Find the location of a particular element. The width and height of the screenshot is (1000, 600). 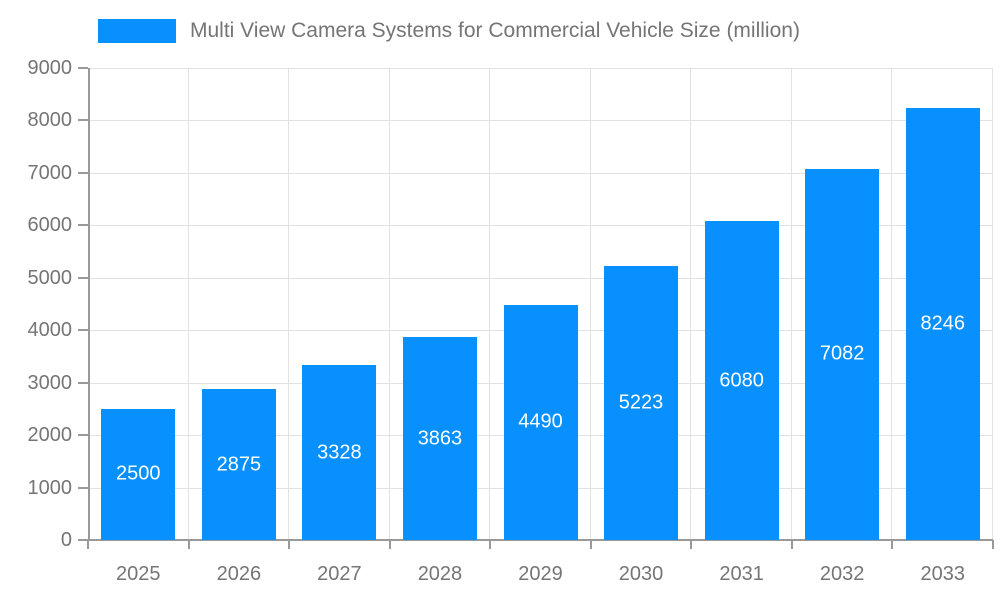

bar-value-label: 2875 is located at coordinates (239, 464).